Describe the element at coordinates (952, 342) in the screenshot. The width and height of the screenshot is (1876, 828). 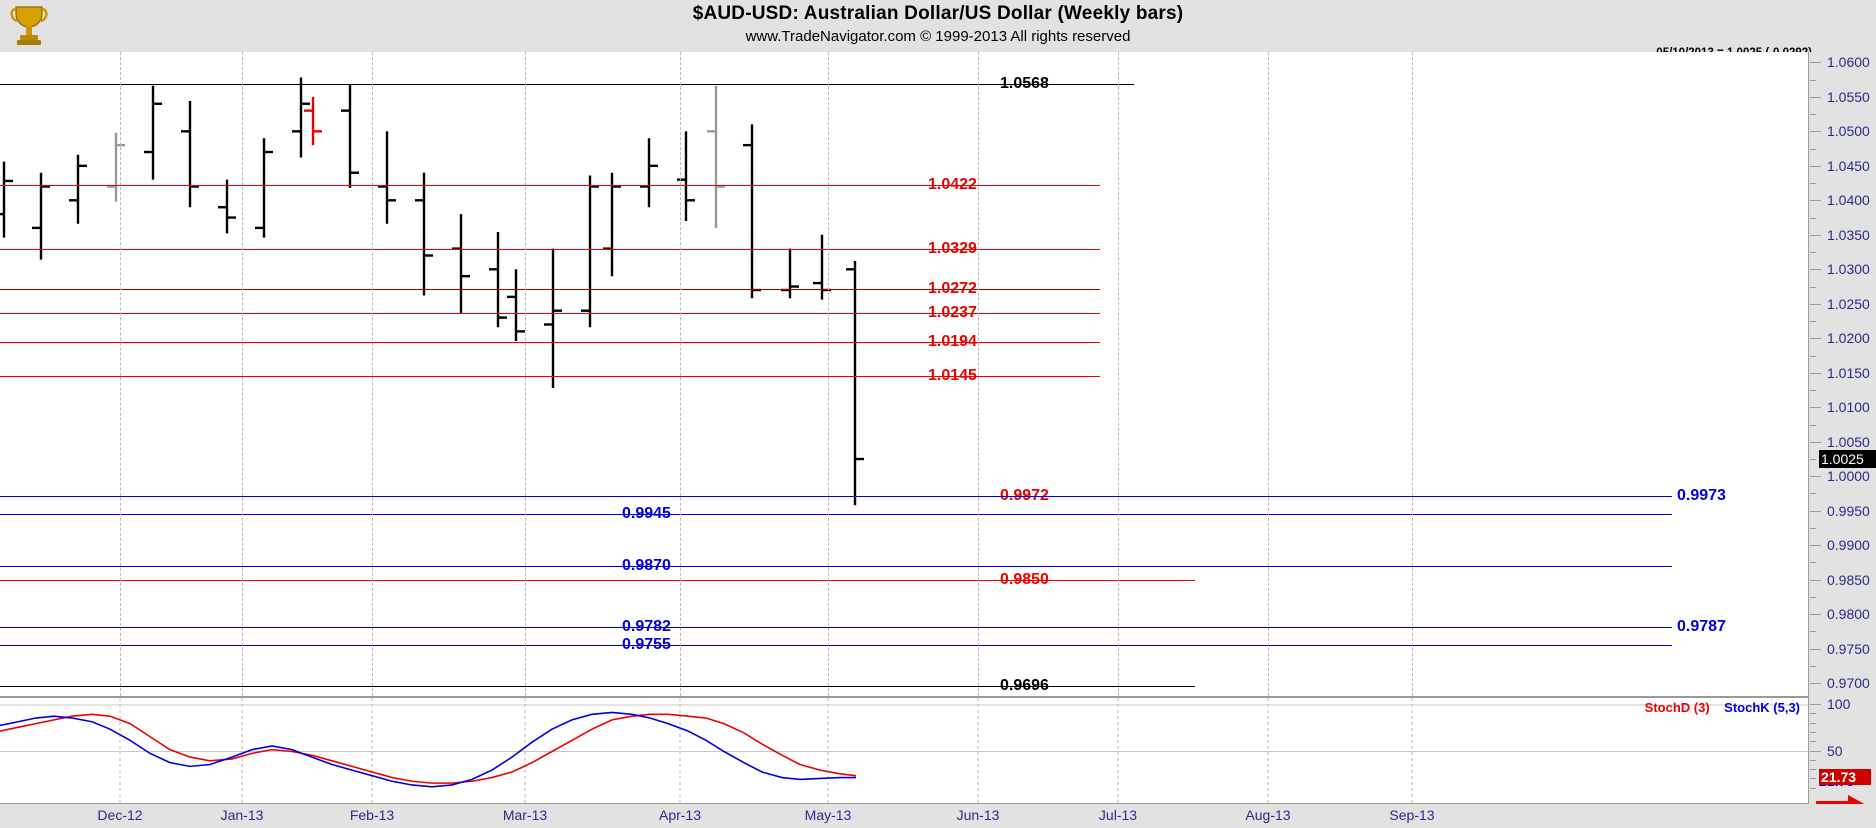
I see `price-level-label: 1.0194` at that location.